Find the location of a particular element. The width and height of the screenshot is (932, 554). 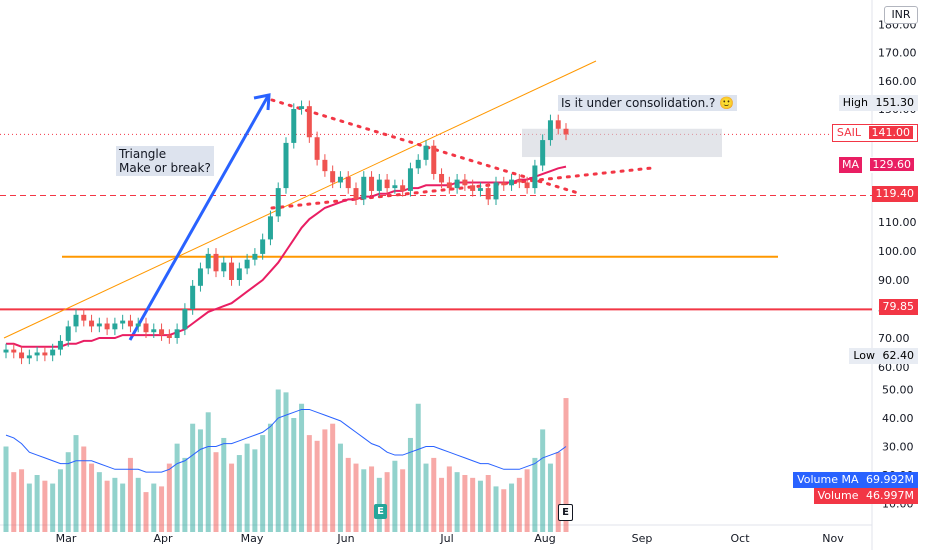

volume-tick-label: 50.00 is located at coordinates (898, 390).